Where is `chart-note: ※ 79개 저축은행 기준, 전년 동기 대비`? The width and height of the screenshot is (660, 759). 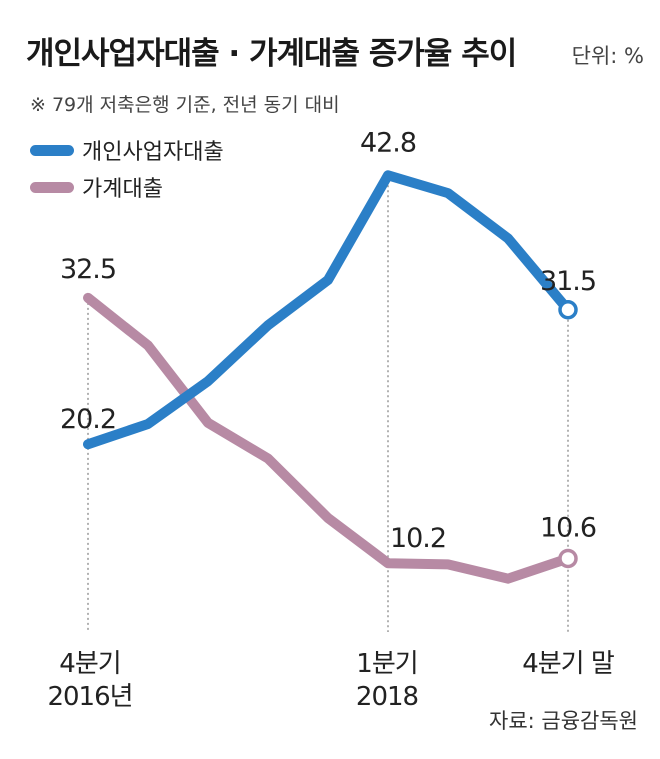
chart-note: ※ 79개 저축은행 기준, 전년 동기 대비 is located at coordinates (185, 105).